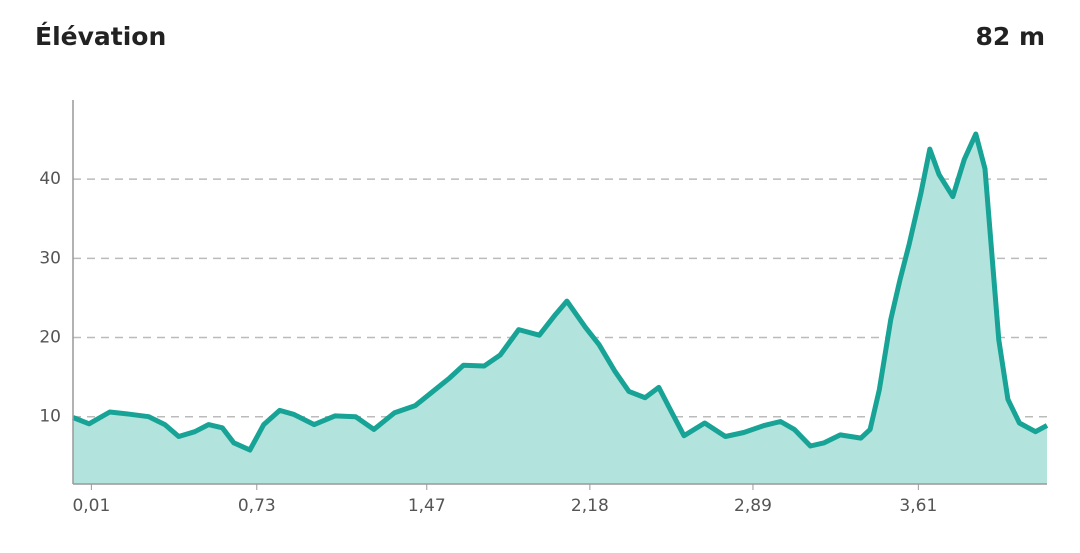 The image size is (1080, 553). What do you see at coordinates (1010, 36) in the screenshot?
I see `current-elevation: 82 m` at bounding box center [1010, 36].